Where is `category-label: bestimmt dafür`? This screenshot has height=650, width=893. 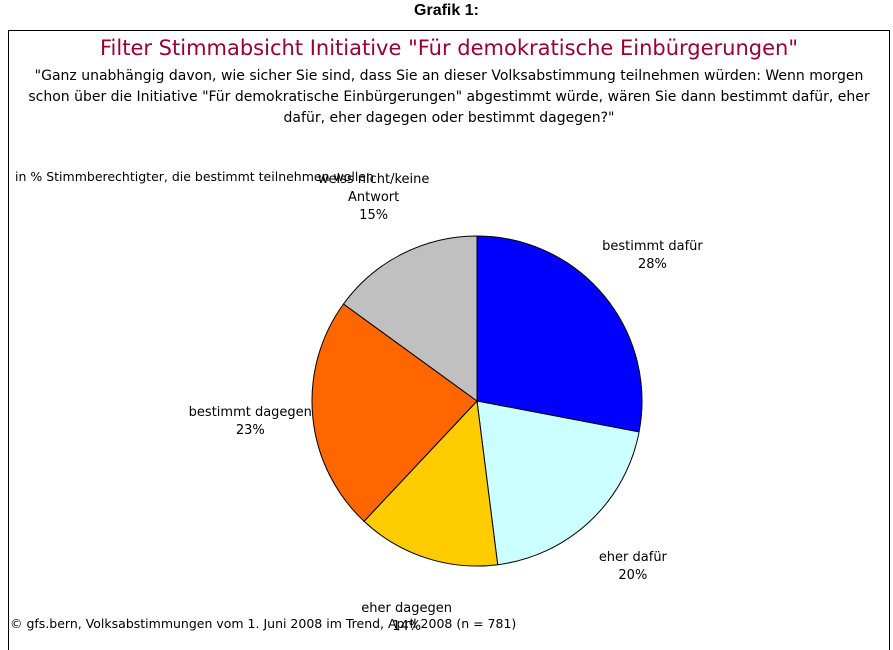 category-label: bestimmt dafür is located at coordinates (652, 246).